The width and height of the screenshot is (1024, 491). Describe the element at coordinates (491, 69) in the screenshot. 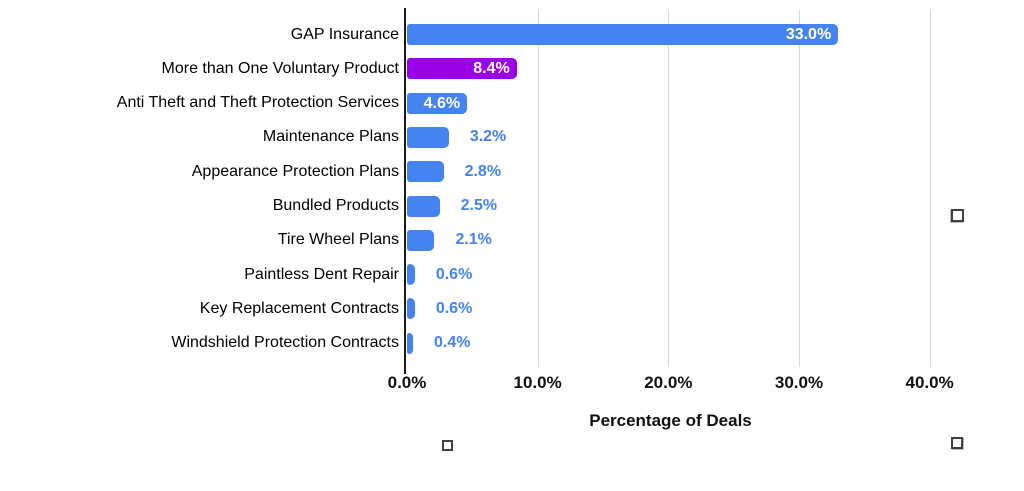

I see `bar-value-label: 8.4%` at that location.